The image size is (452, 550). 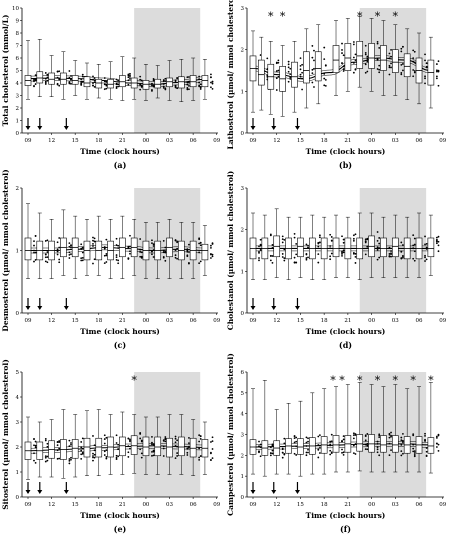 I want to click on y-axis-title: Cholestanol (µmol/ mmol cholesterol), so click(x=230, y=250).